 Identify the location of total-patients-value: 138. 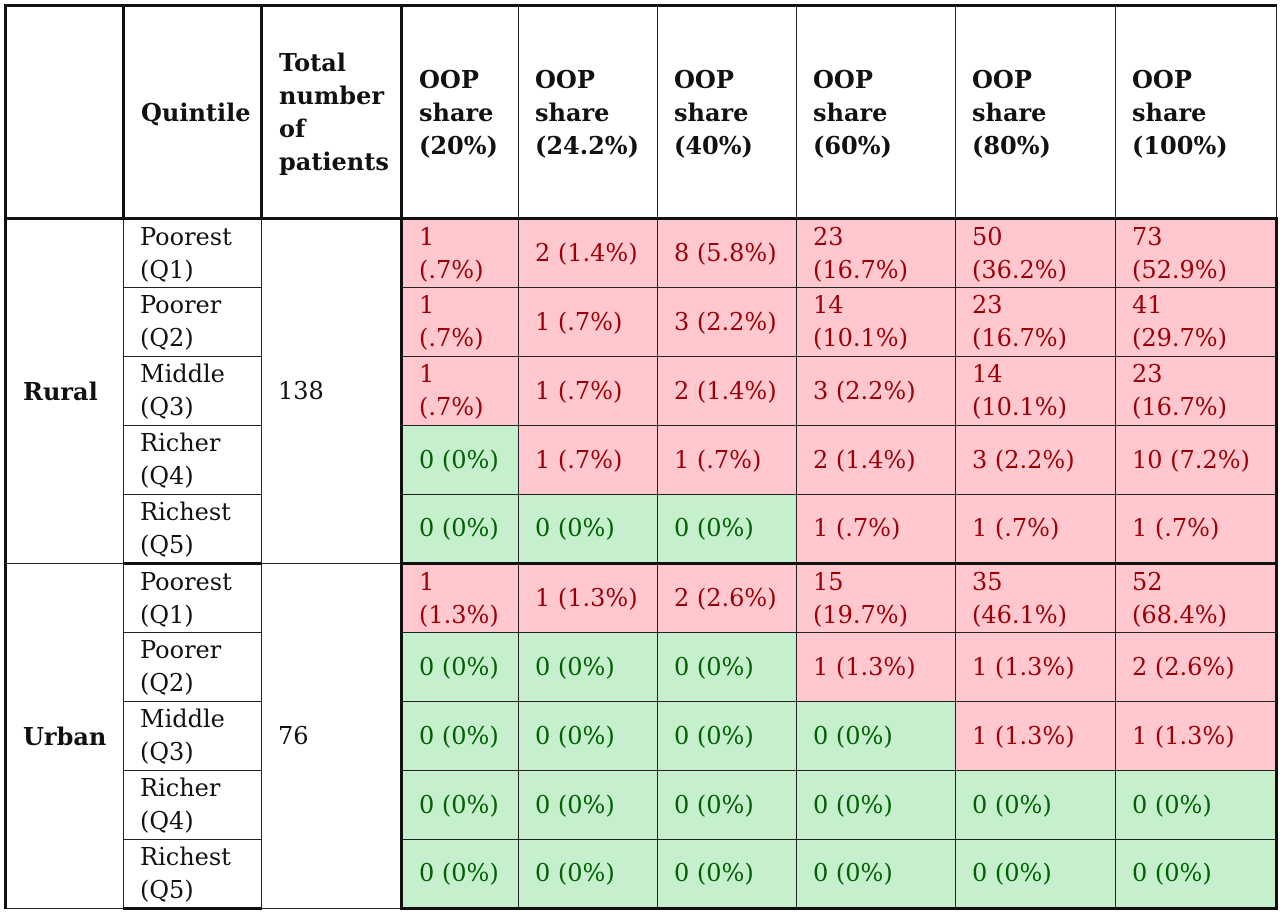
(332, 391).